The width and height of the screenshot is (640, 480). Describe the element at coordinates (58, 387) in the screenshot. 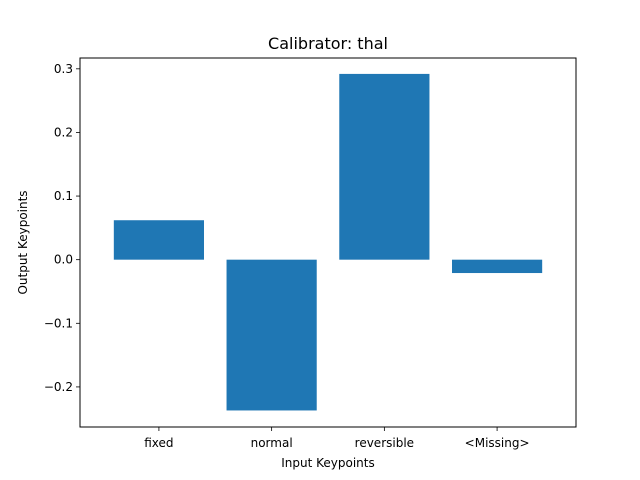

I see `y-tick-label: −0.2` at that location.